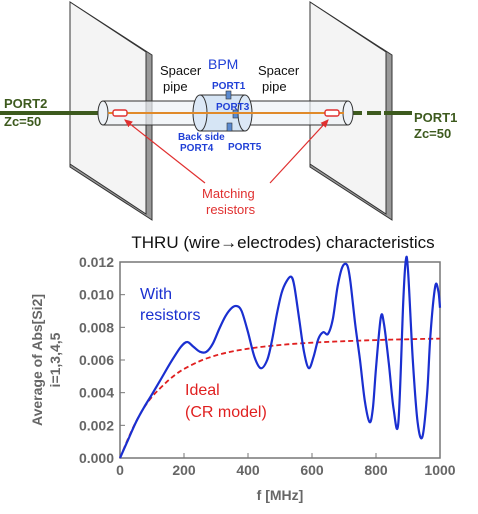 This screenshot has width=478, height=514. I want to click on series-ideal-label-1: Ideal, so click(202, 390).